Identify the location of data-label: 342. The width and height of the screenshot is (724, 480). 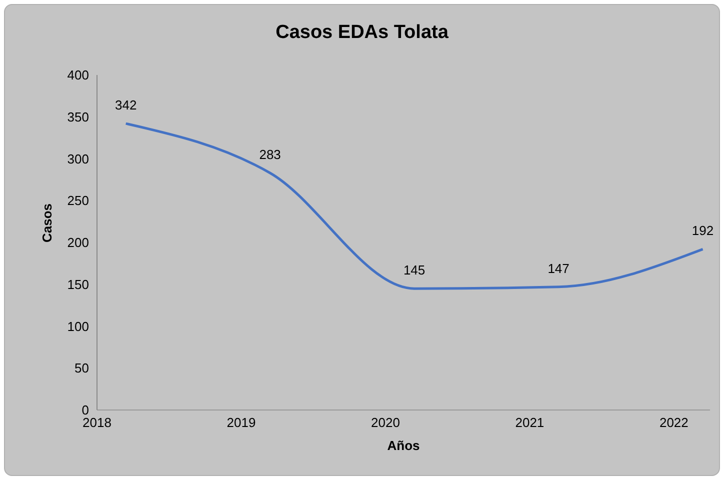
(125, 105).